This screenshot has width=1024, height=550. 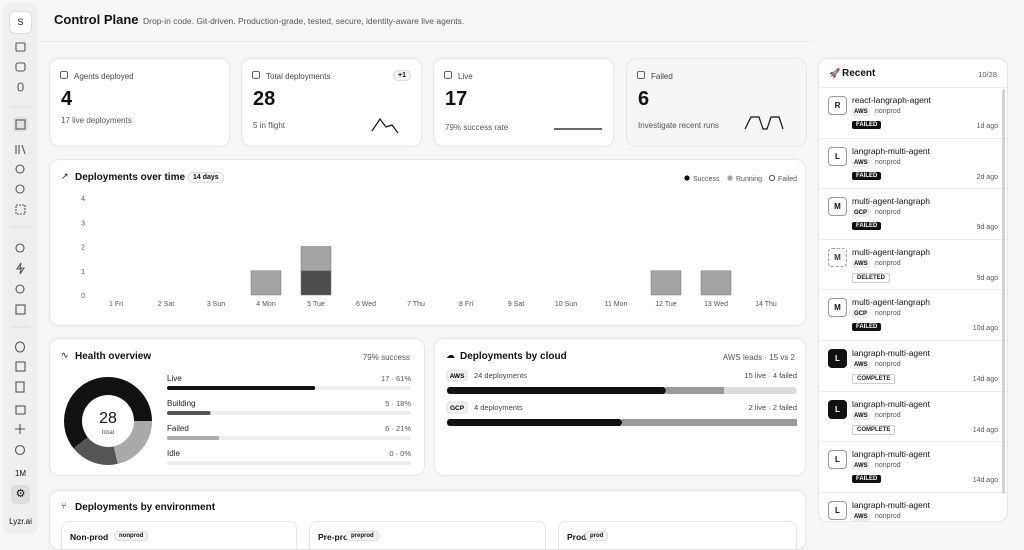 What do you see at coordinates (20, 309) in the screenshot?
I see `box-icon` at bounding box center [20, 309].